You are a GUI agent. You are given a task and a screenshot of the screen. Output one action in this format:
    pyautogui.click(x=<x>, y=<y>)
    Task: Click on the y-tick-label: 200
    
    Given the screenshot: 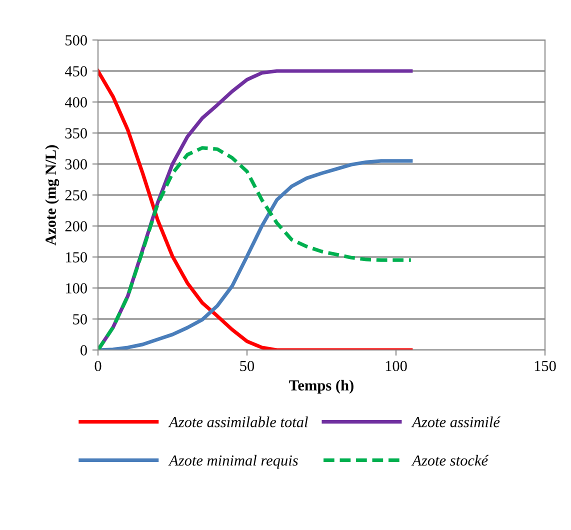 What is the action you would take?
    pyautogui.click(x=76, y=226)
    